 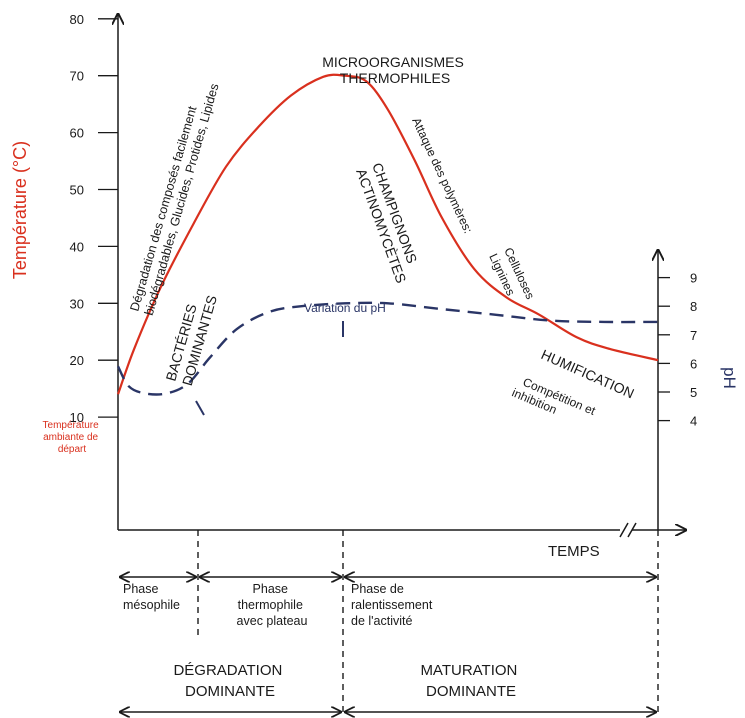 What do you see at coordinates (574, 551) in the screenshot?
I see `x-axis-label: TEMPS` at bounding box center [574, 551].